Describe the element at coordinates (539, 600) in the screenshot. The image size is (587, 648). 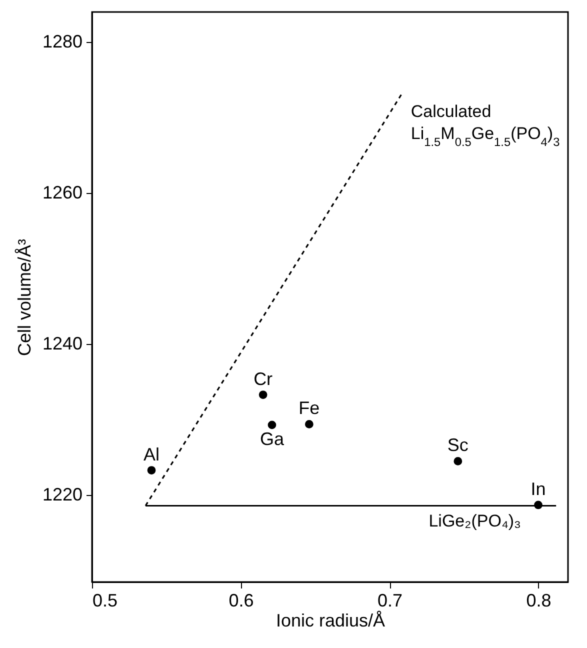
I see `x-tick-label: 0.8` at that location.